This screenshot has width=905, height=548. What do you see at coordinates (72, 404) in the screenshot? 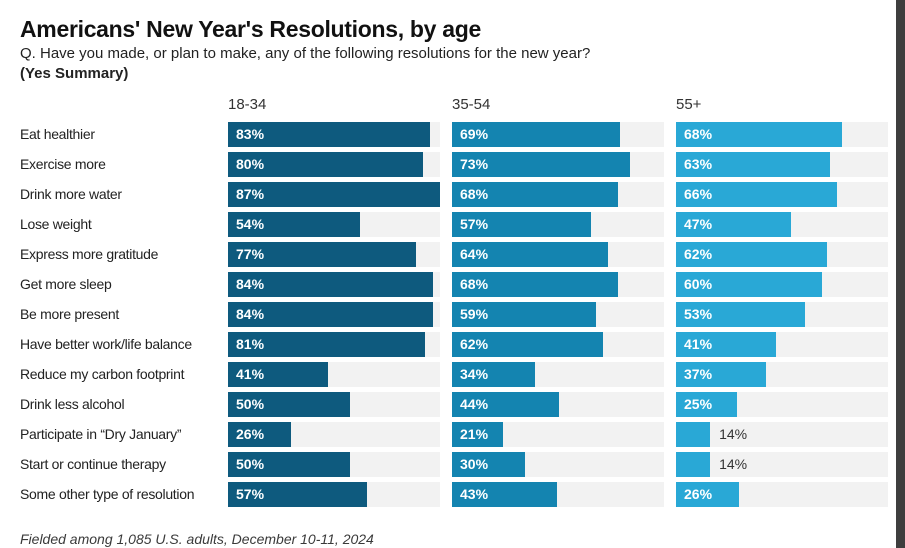
I see `category-label: Drink less alcohol` at bounding box center [72, 404].